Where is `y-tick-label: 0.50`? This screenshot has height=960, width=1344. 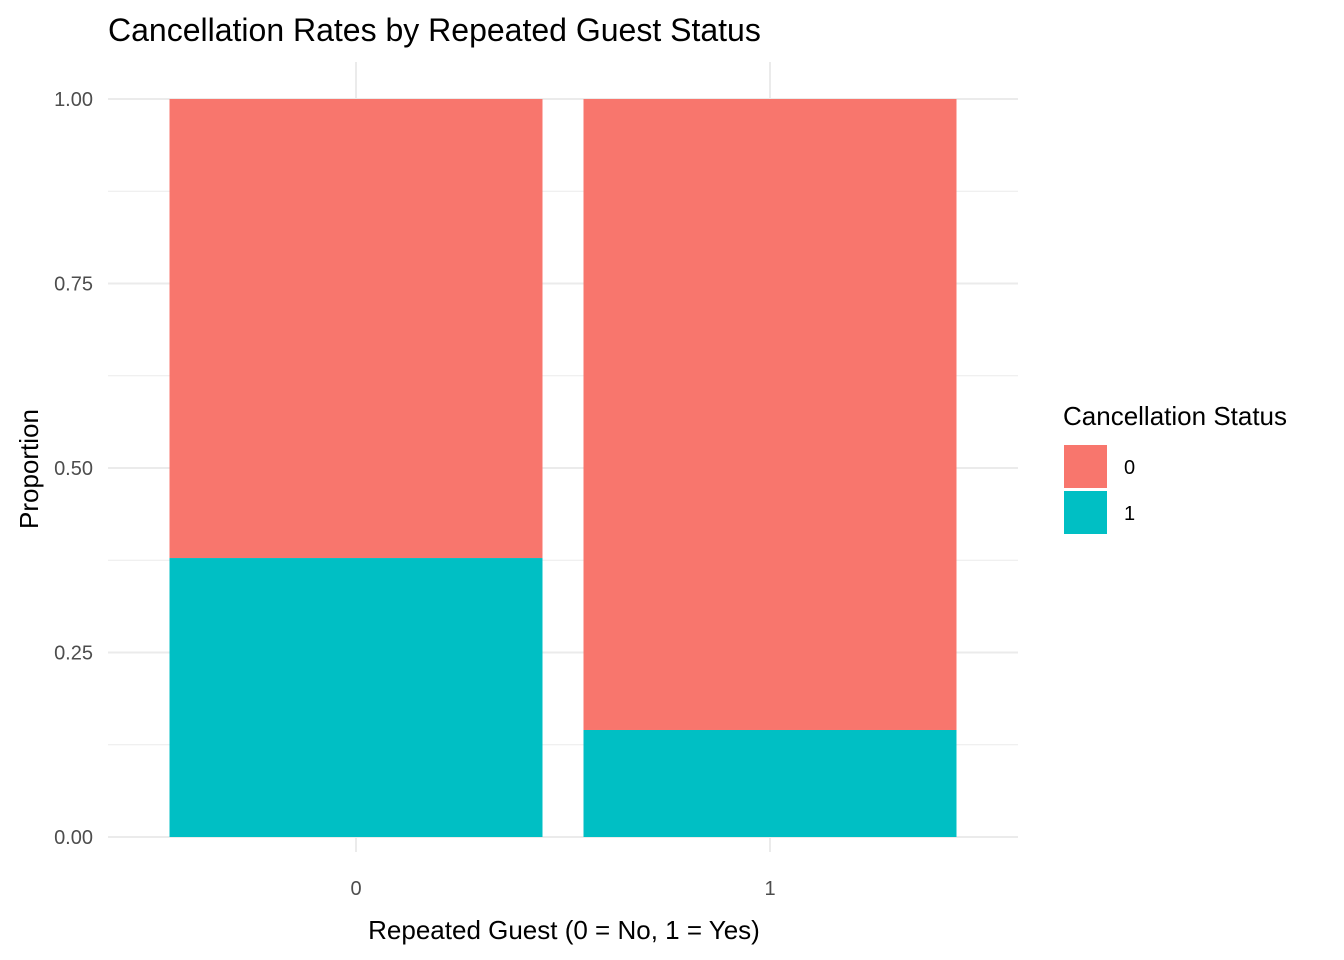
y-tick-label: 0.50 is located at coordinates (73, 469).